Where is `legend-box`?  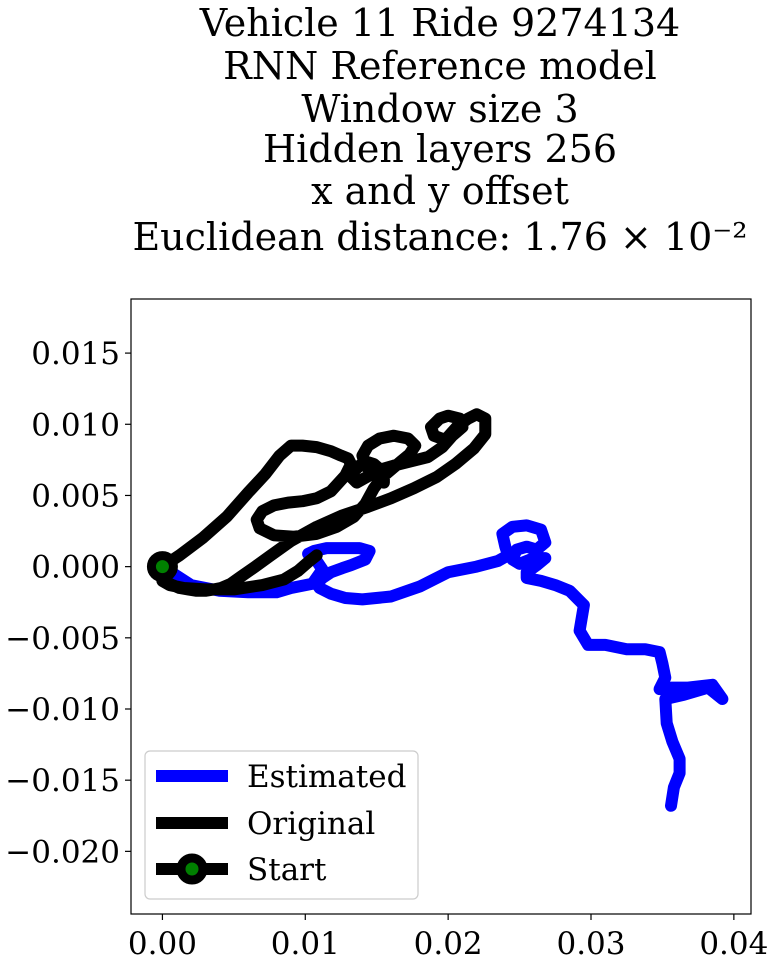
legend-box is located at coordinates (281, 825).